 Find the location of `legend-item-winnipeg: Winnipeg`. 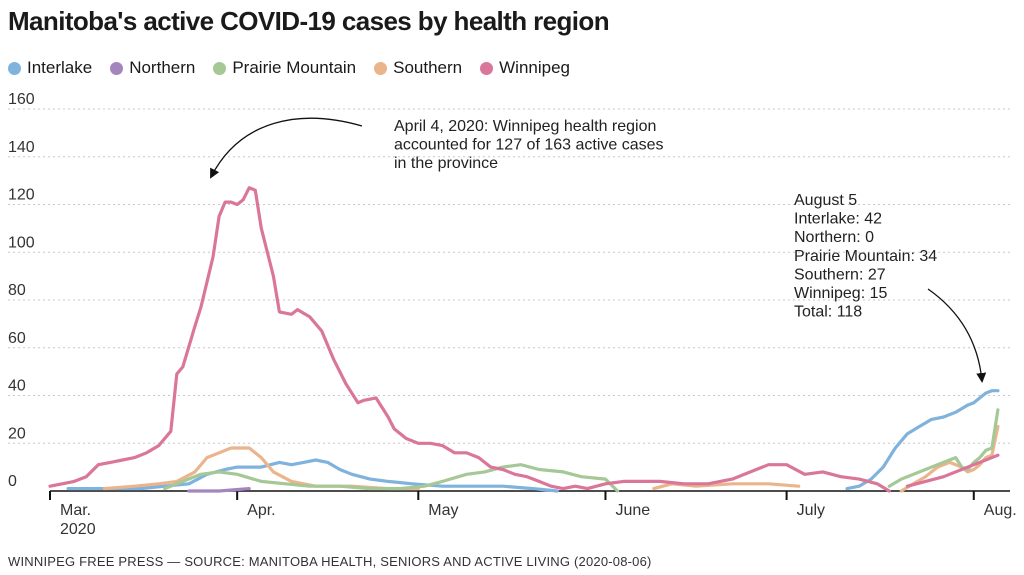

legend-item-winnipeg: Winnipeg is located at coordinates (525, 68).